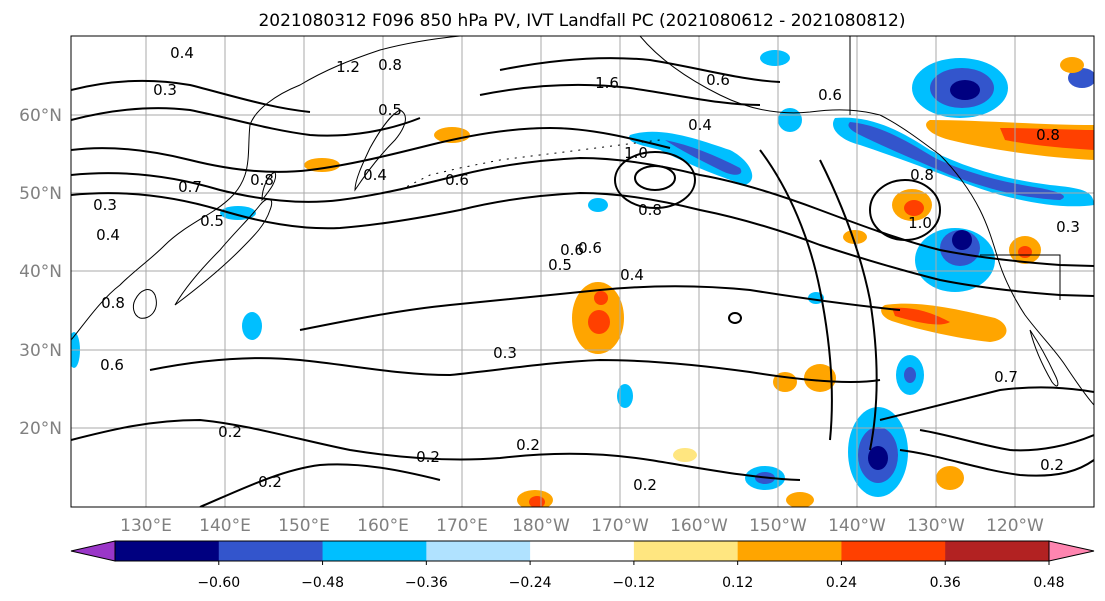  What do you see at coordinates (218, 583) in the screenshot?
I see `colorbar-tick-label: −0.60` at bounding box center [218, 583].